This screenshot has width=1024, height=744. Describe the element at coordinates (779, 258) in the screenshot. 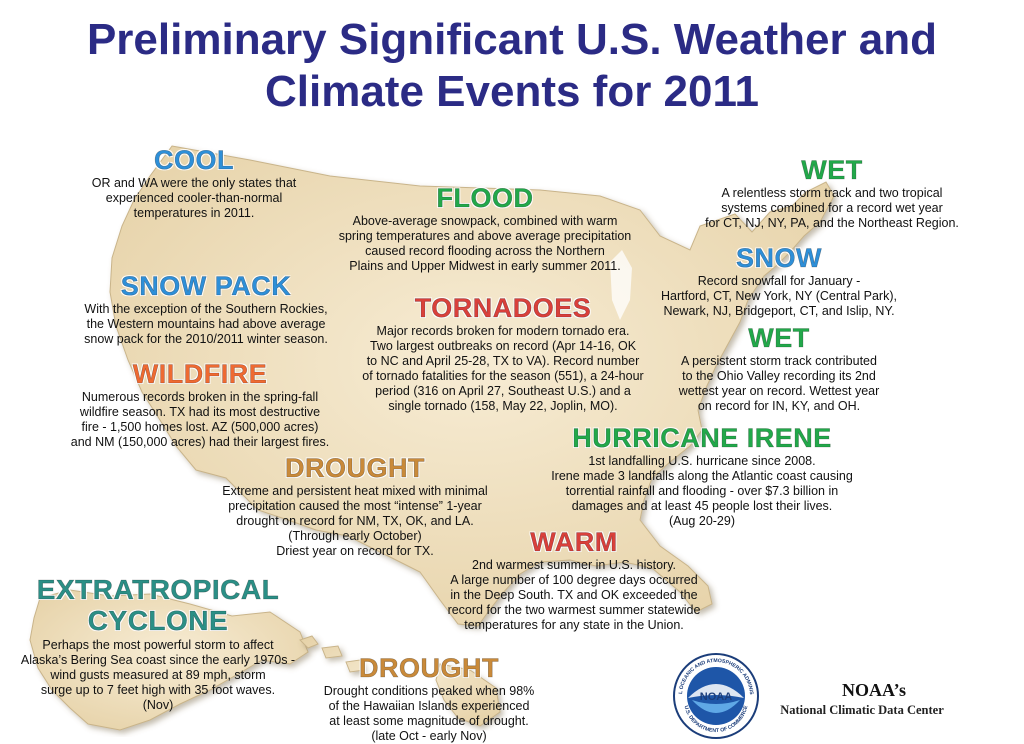

I see `event-heading: SNOW` at that location.